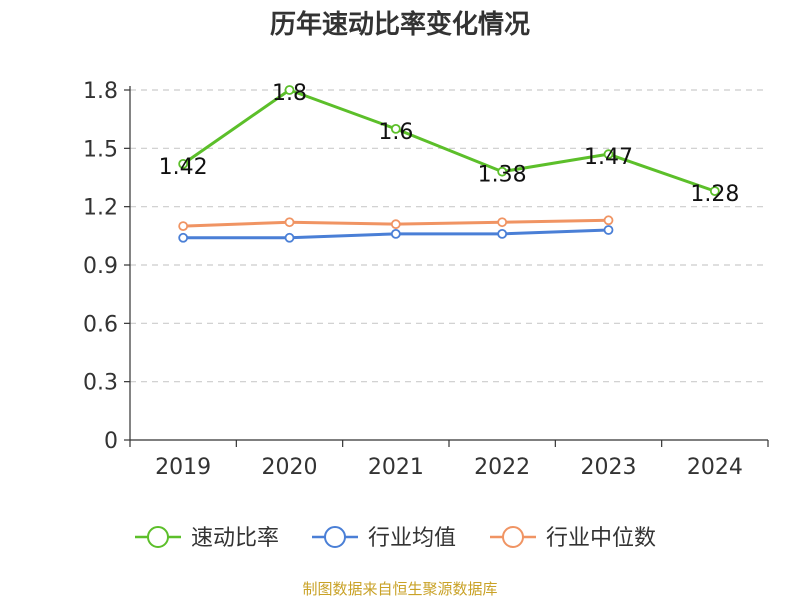 The image size is (800, 600). What do you see at coordinates (100, 266) in the screenshot?
I see `y-tick-label: 0.9` at bounding box center [100, 266].